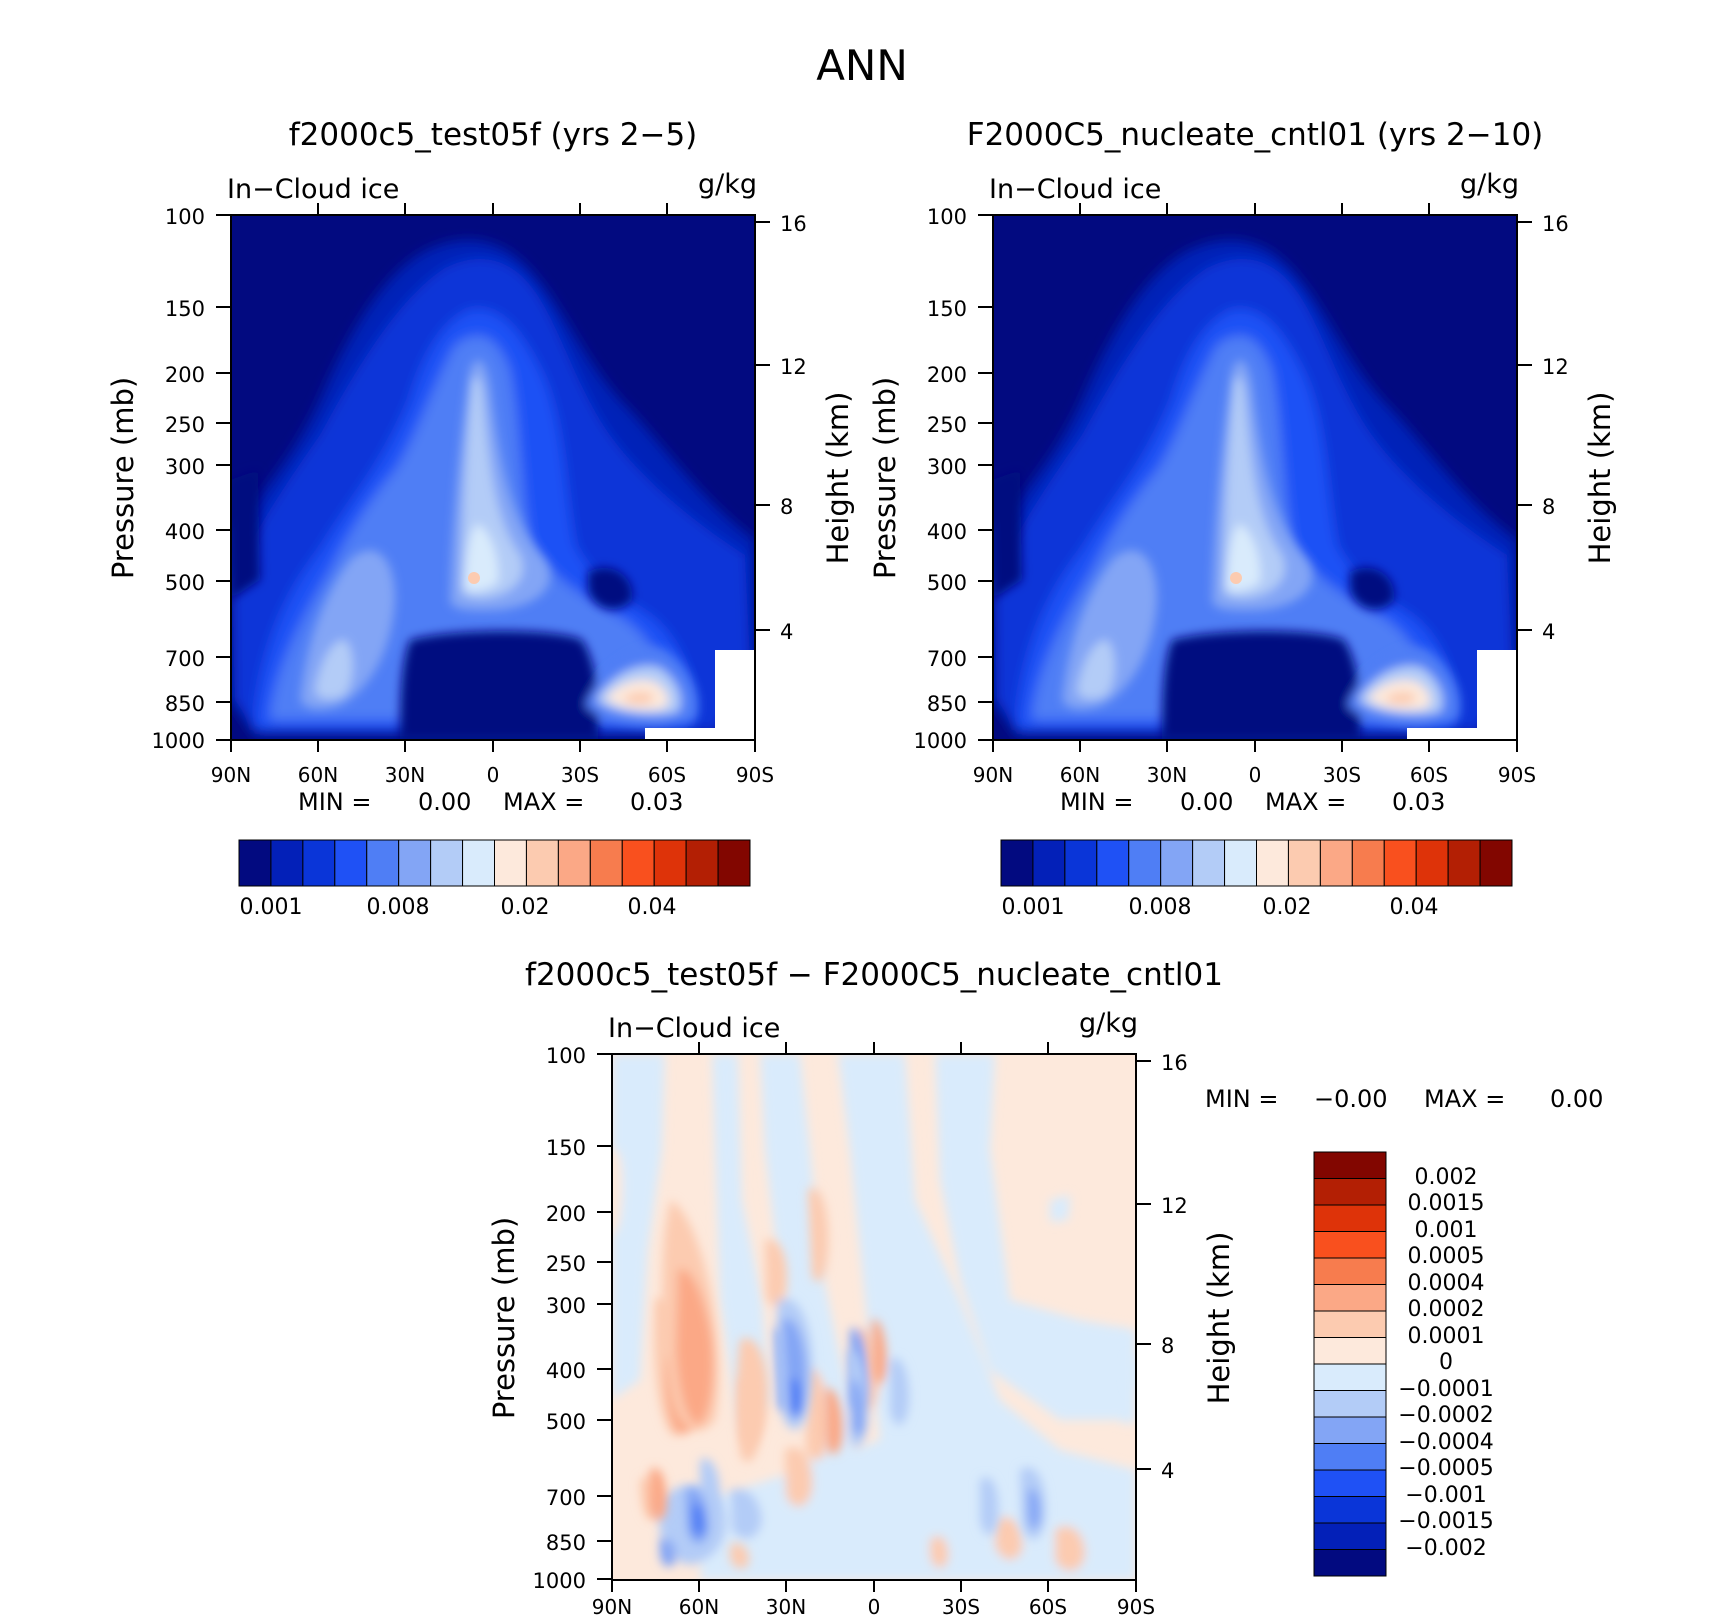 Image resolution: width=1710 pixels, height=1616 pixels. I want to click on max-value: 0.03, so click(656, 802).